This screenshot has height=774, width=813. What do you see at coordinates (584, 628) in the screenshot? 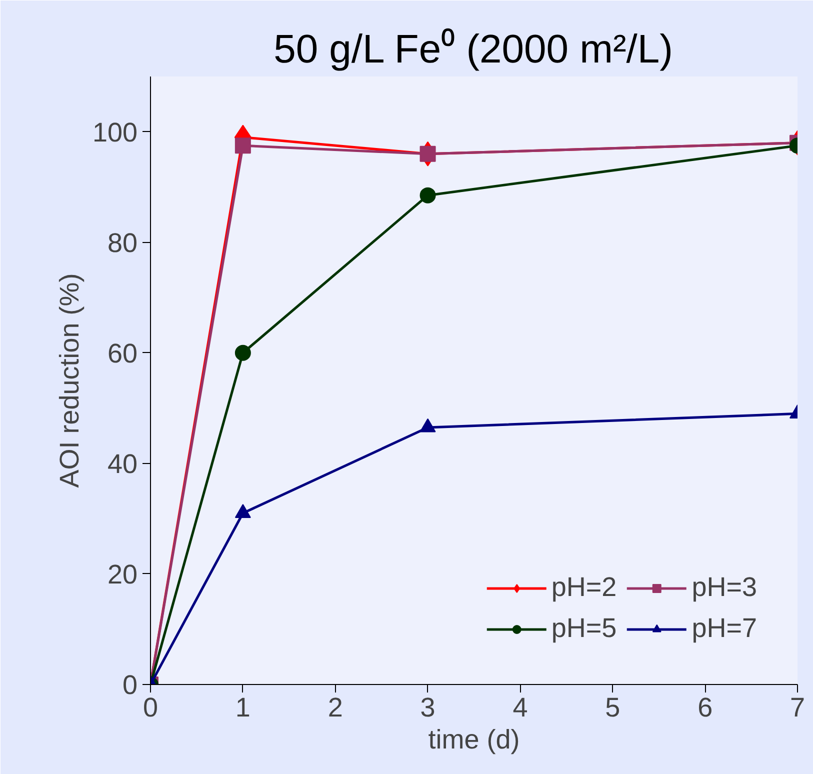
I see `legend-label: pH=5` at bounding box center [584, 628].